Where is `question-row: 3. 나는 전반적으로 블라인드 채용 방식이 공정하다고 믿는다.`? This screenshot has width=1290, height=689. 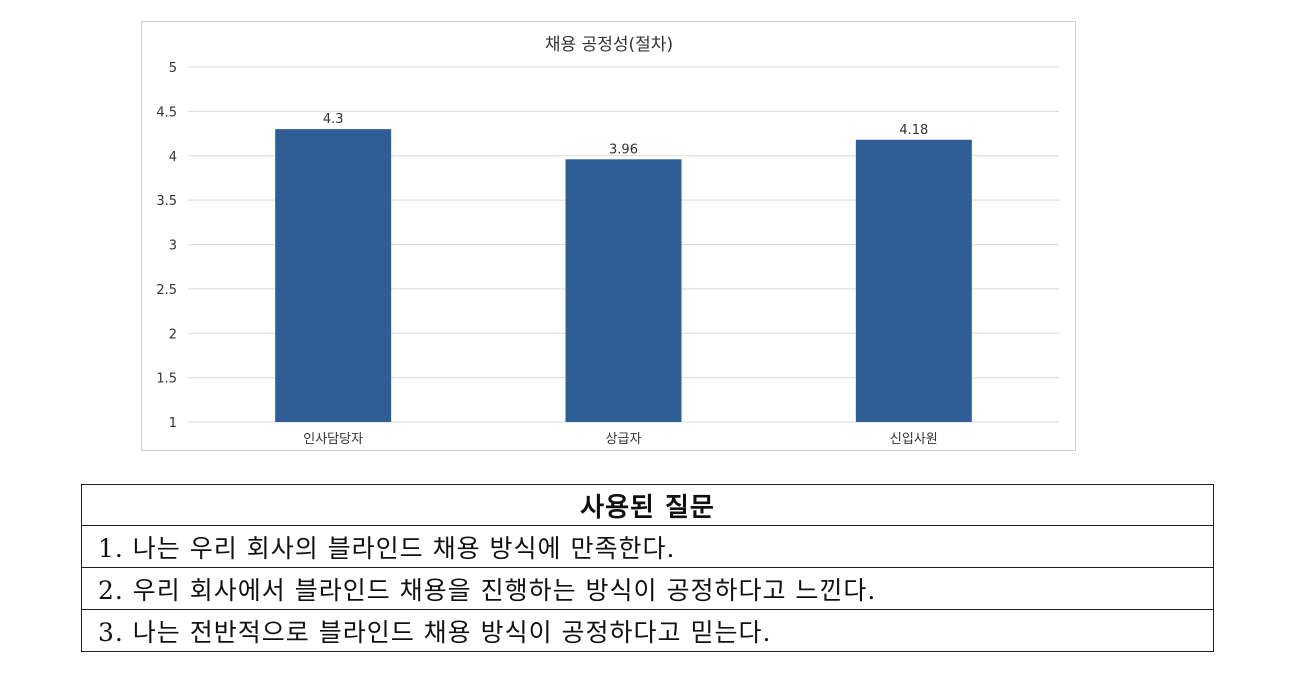 question-row: 3. 나는 전반적으로 블라인드 채용 방식이 공정하다고 믿는다. is located at coordinates (647, 630).